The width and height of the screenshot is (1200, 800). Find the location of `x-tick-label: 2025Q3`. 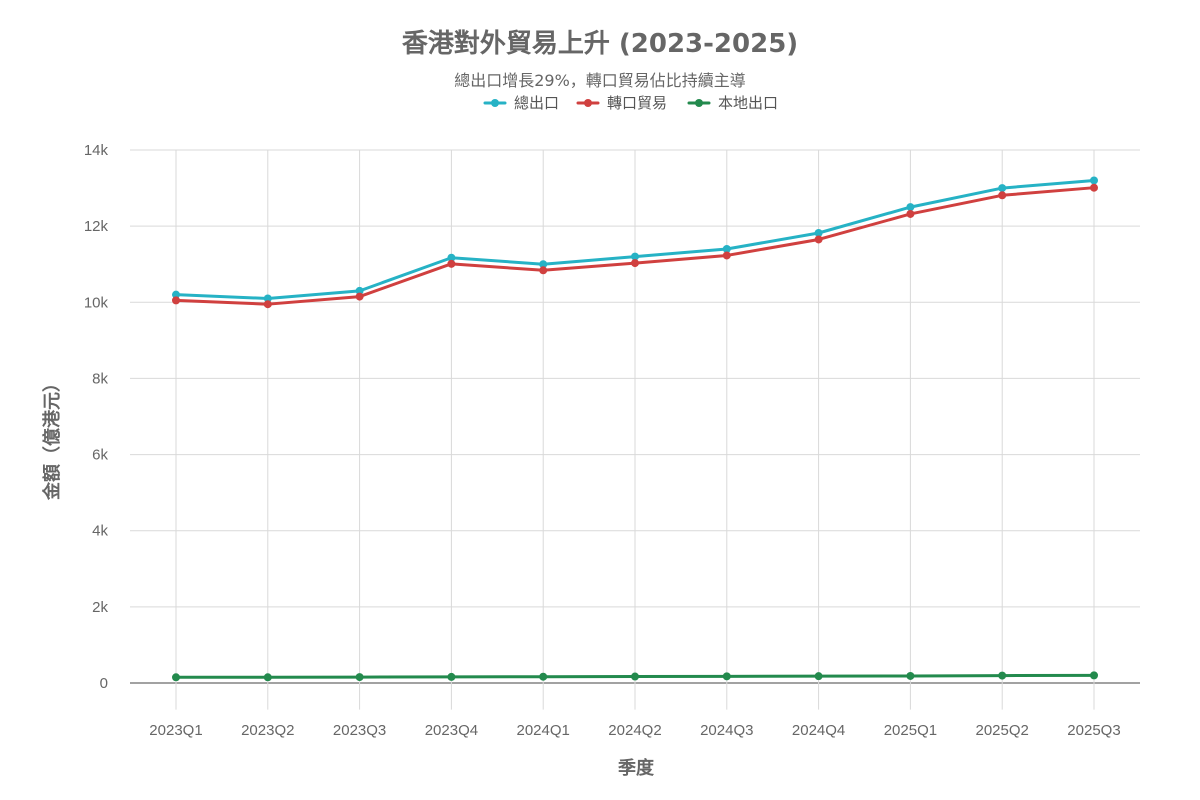

x-tick-label: 2025Q3 is located at coordinates (1093, 730).